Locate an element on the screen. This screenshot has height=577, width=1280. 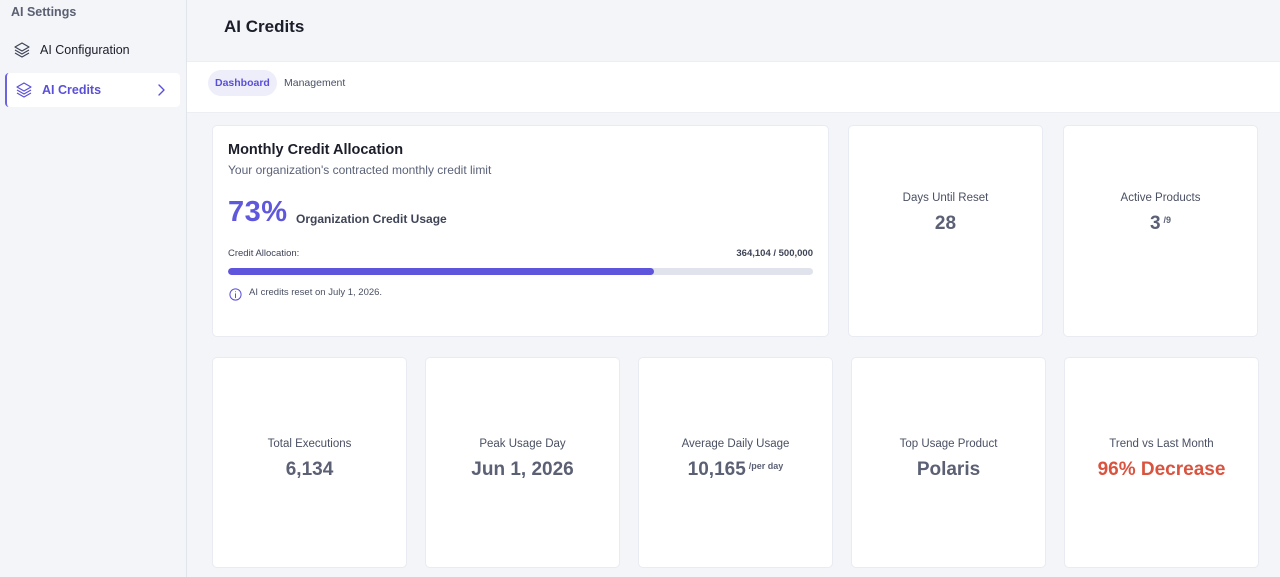
stat-label: Trend vs Last Month is located at coordinates (1161, 444).